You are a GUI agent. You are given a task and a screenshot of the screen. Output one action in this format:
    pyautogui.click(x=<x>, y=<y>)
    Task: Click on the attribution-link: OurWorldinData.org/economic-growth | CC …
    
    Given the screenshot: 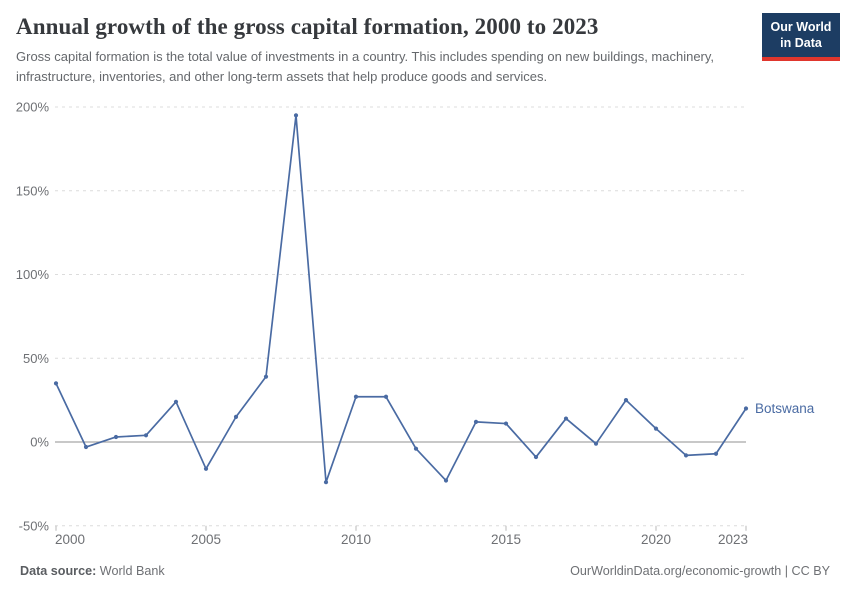 What is the action you would take?
    pyautogui.click(x=700, y=571)
    